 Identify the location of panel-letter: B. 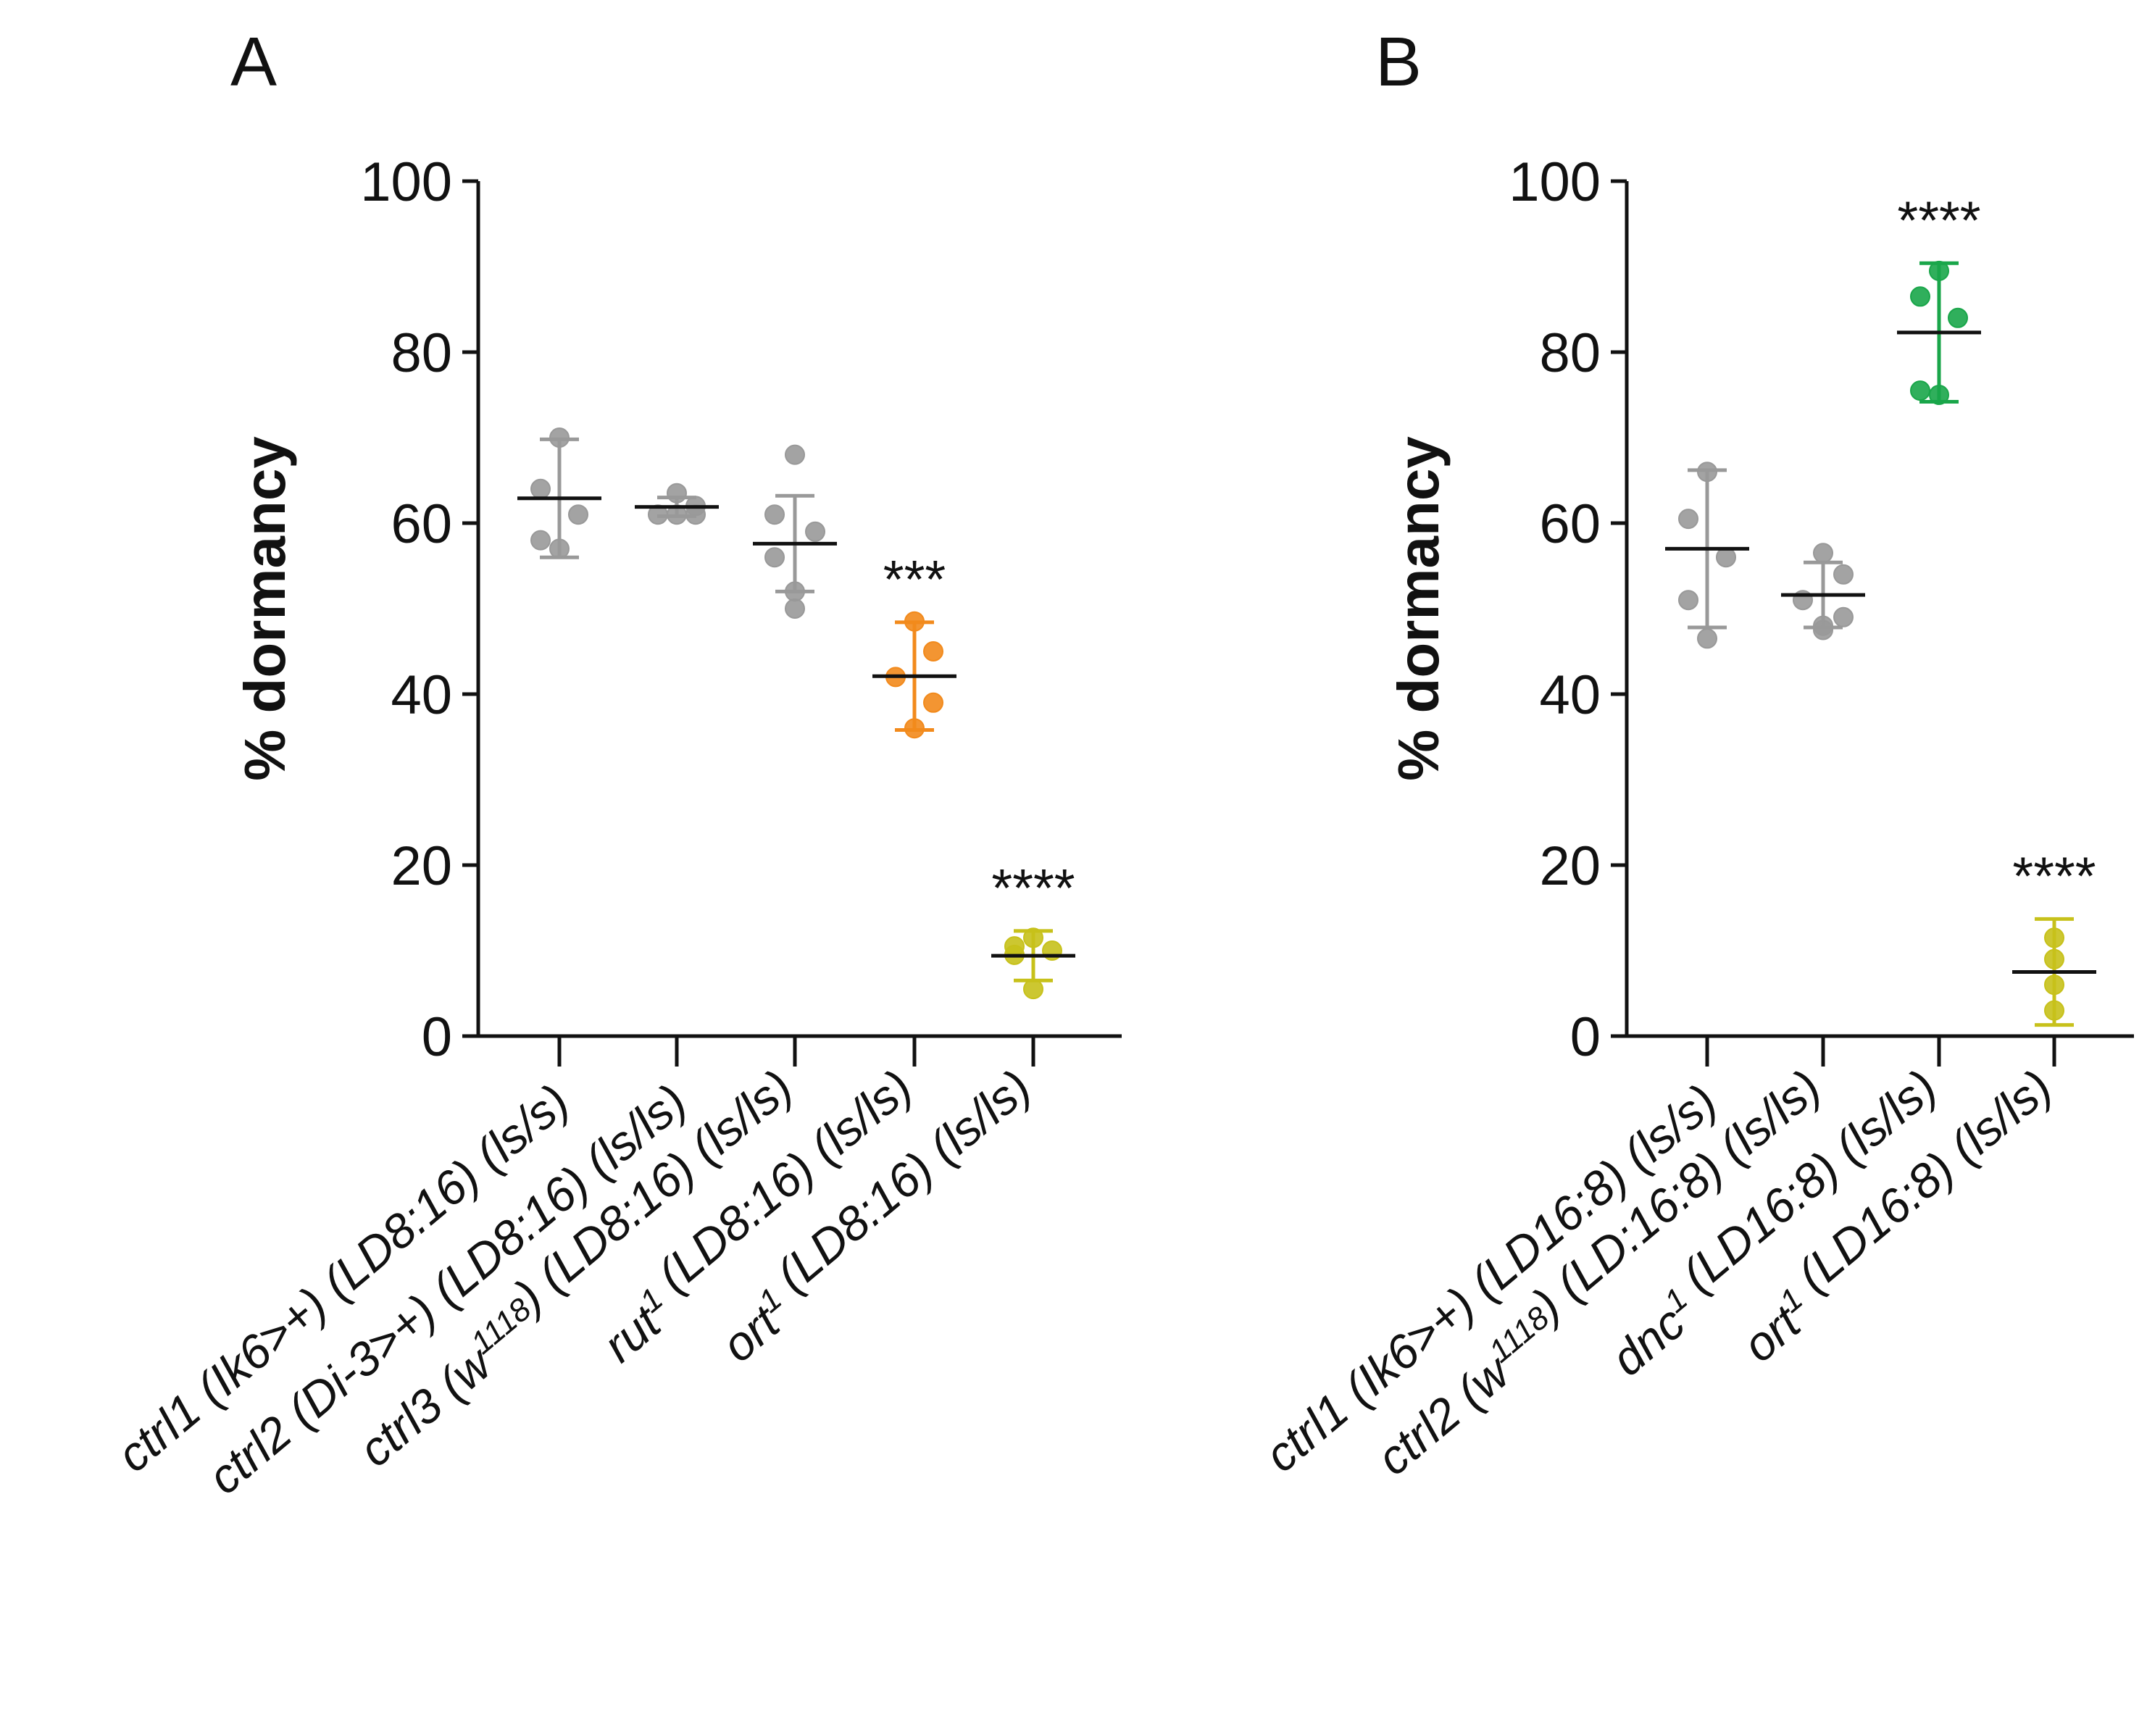
(1398, 62).